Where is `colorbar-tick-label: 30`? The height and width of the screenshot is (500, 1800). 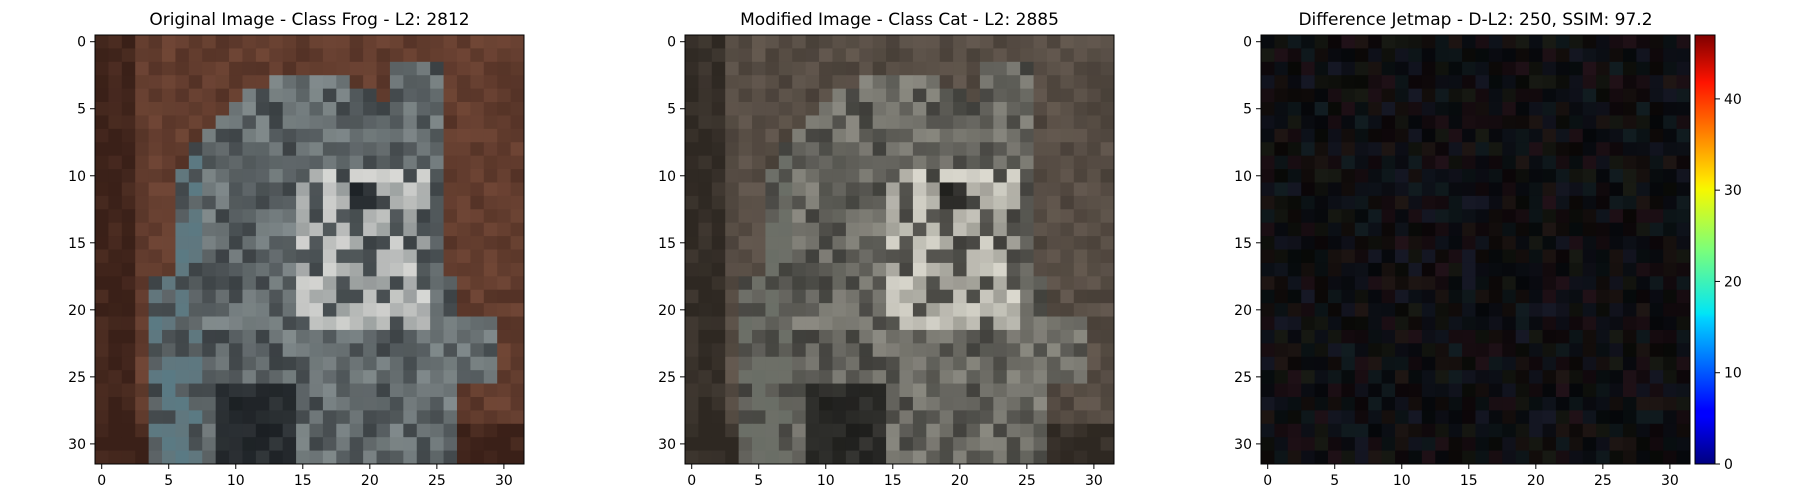 colorbar-tick-label: 30 is located at coordinates (1733, 191).